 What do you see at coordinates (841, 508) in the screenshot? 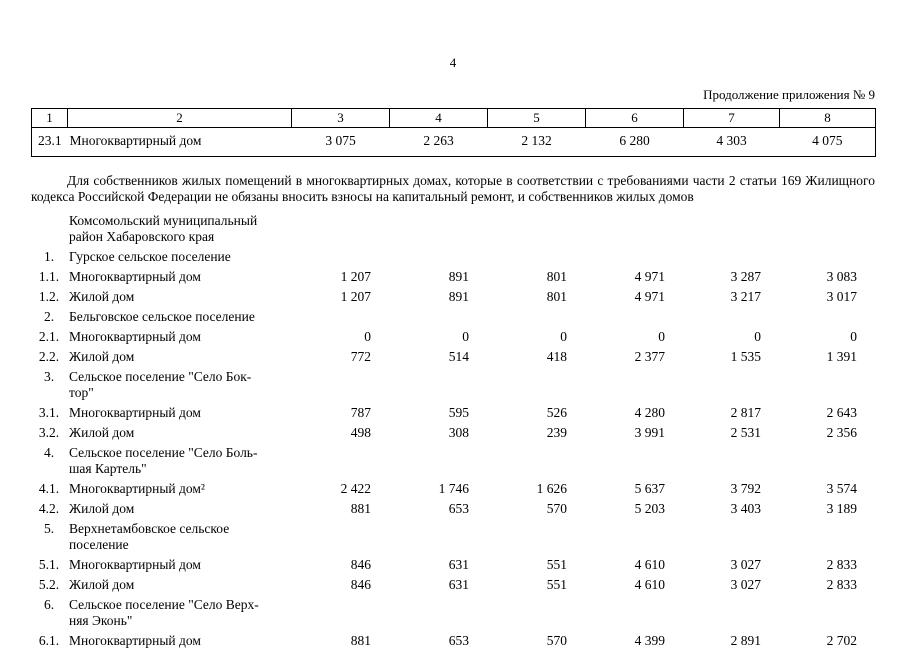
I see `row-value: 3 189` at bounding box center [841, 508].